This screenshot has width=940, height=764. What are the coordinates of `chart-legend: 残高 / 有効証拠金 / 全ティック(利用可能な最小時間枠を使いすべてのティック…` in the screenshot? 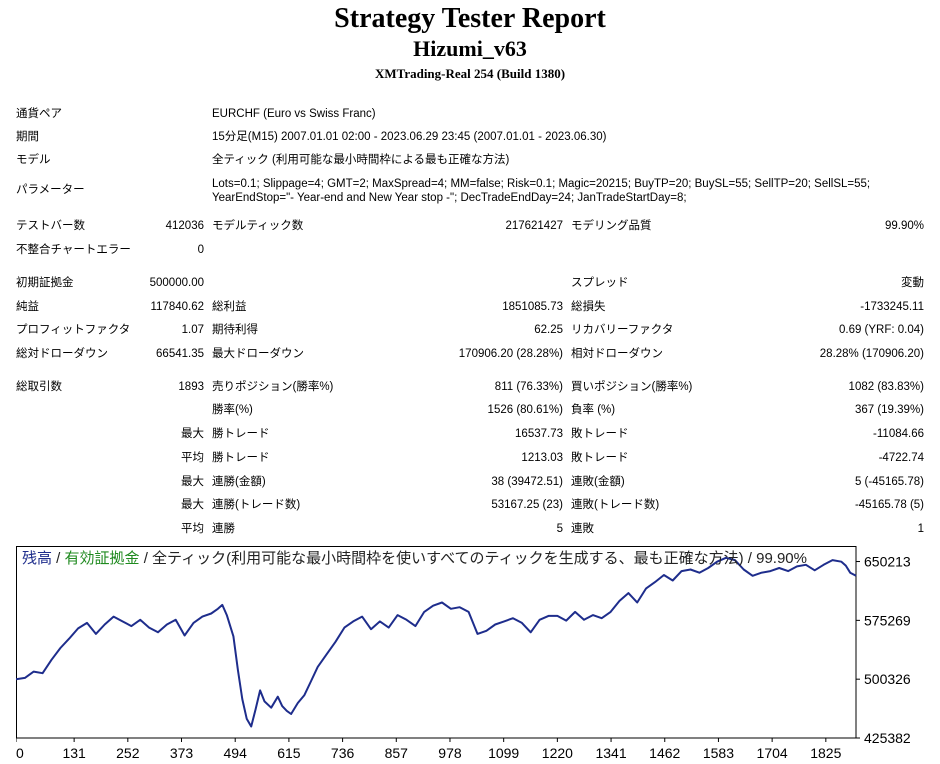 It's located at (414, 559).